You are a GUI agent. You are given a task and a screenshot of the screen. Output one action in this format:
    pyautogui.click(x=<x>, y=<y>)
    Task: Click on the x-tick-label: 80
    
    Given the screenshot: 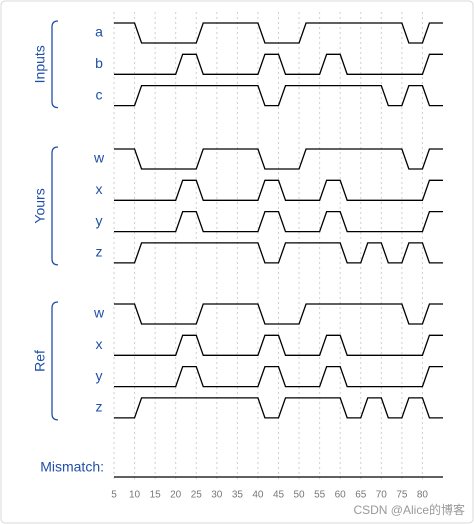 What is the action you would take?
    pyautogui.click(x=423, y=495)
    